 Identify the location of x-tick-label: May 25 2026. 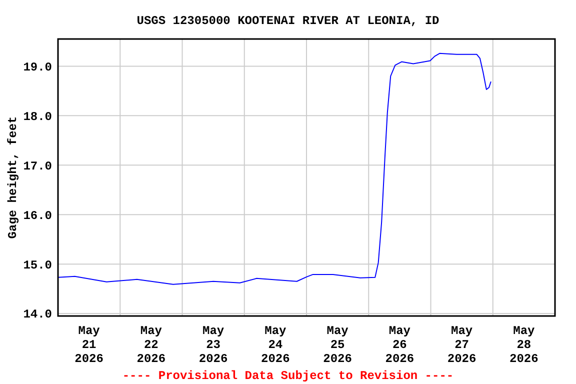
(337, 345).